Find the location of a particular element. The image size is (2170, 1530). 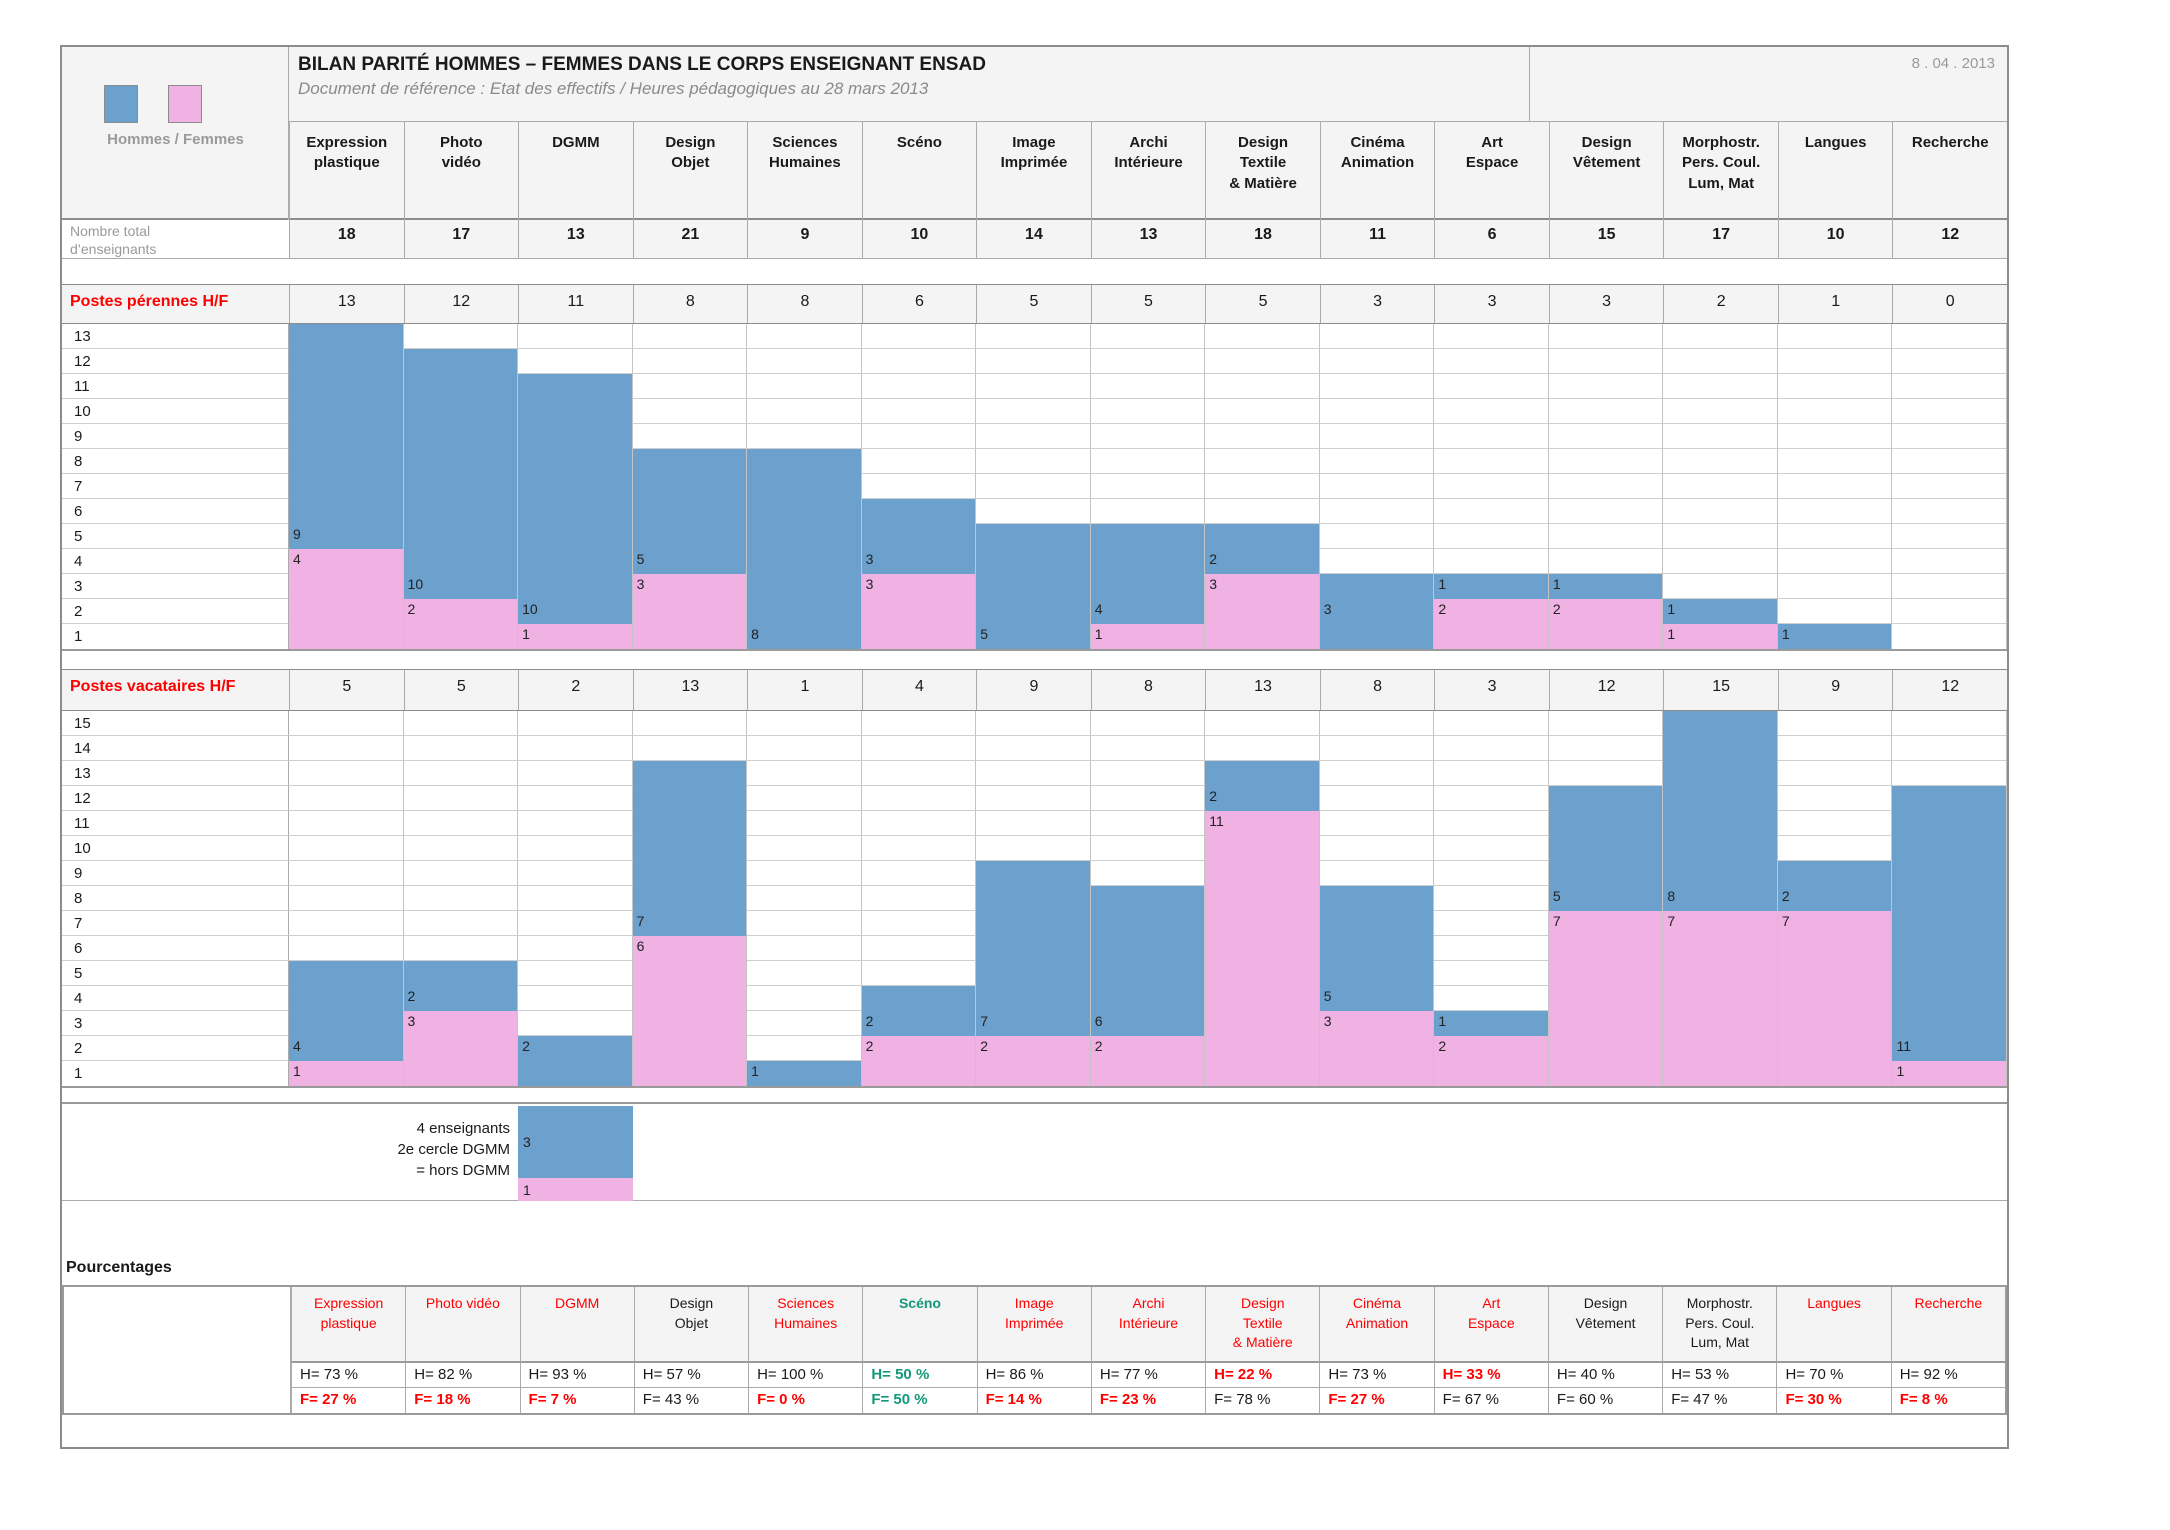

column-header-2: Photo vidéo is located at coordinates (461, 171).